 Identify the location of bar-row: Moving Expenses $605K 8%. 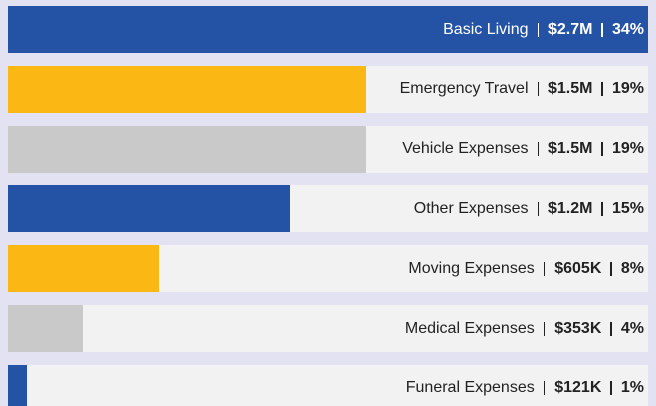
(328, 269).